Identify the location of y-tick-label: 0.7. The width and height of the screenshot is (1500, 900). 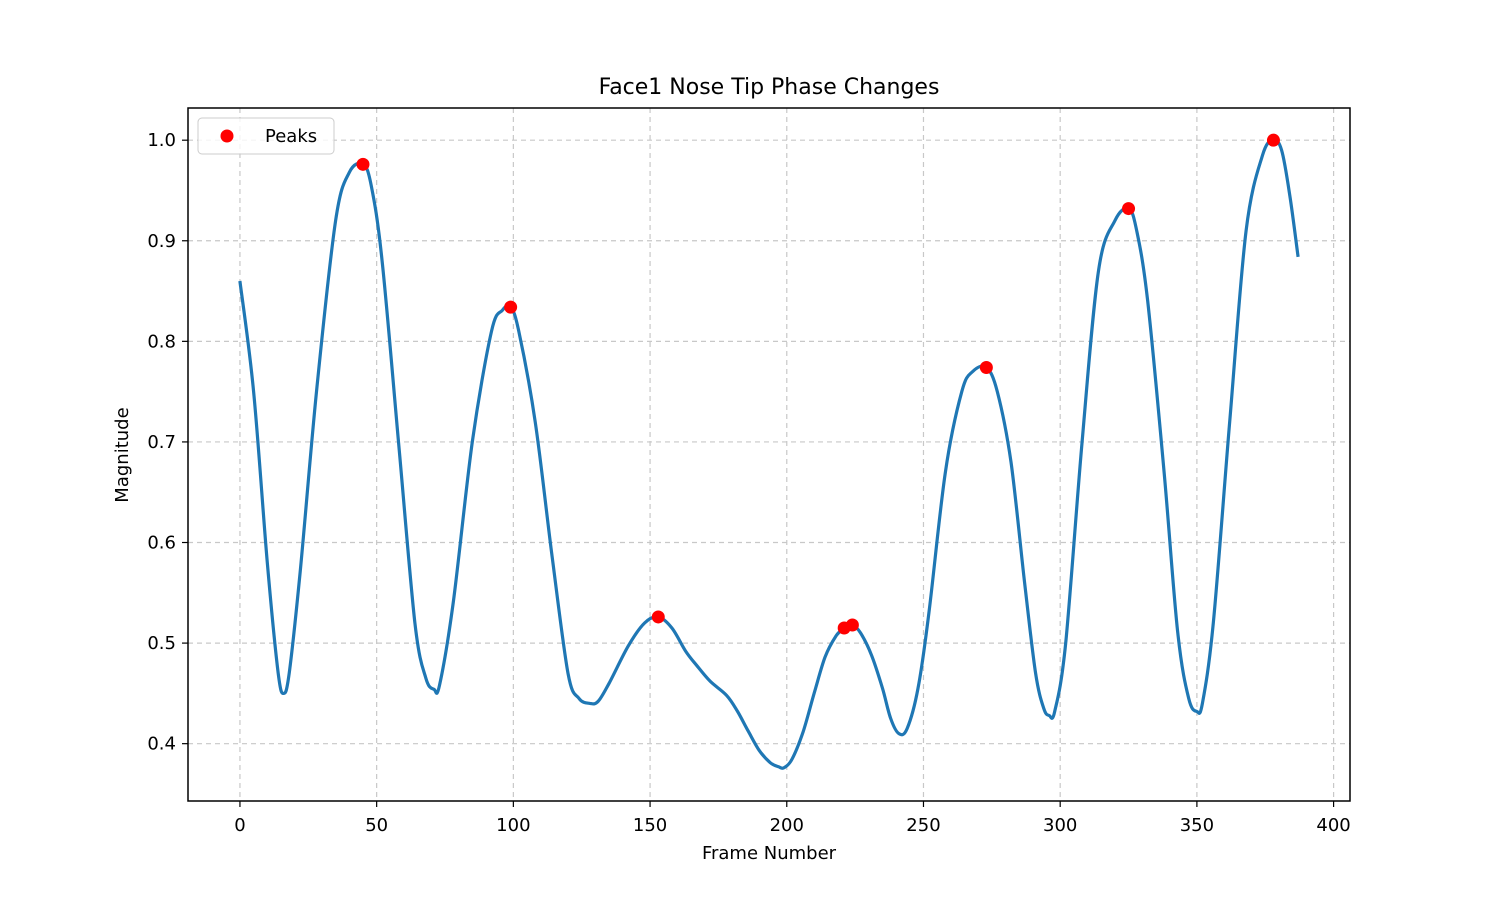
(161, 442).